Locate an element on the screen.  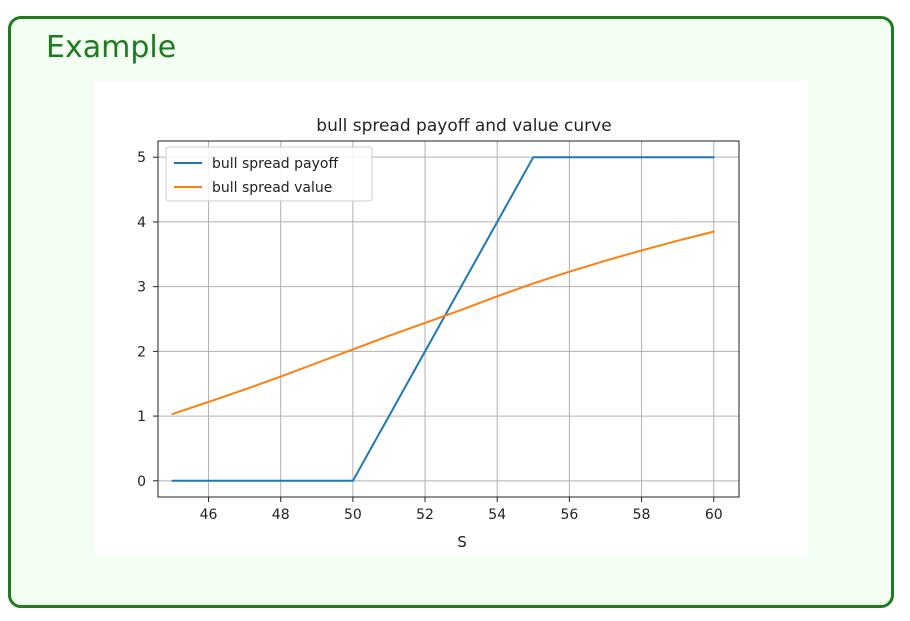
y-tick-label: 2 is located at coordinates (141, 352).